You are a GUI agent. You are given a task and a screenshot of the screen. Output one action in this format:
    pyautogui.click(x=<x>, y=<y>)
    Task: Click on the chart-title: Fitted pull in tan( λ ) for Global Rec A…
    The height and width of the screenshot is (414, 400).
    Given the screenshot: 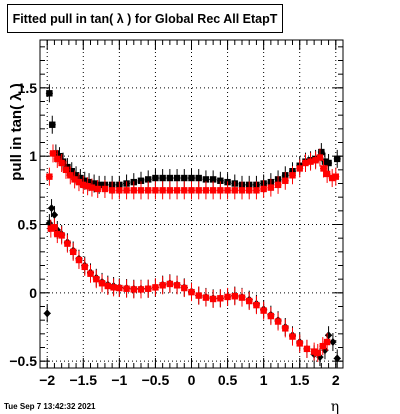 What is the action you would take?
    pyautogui.click(x=145, y=18)
    